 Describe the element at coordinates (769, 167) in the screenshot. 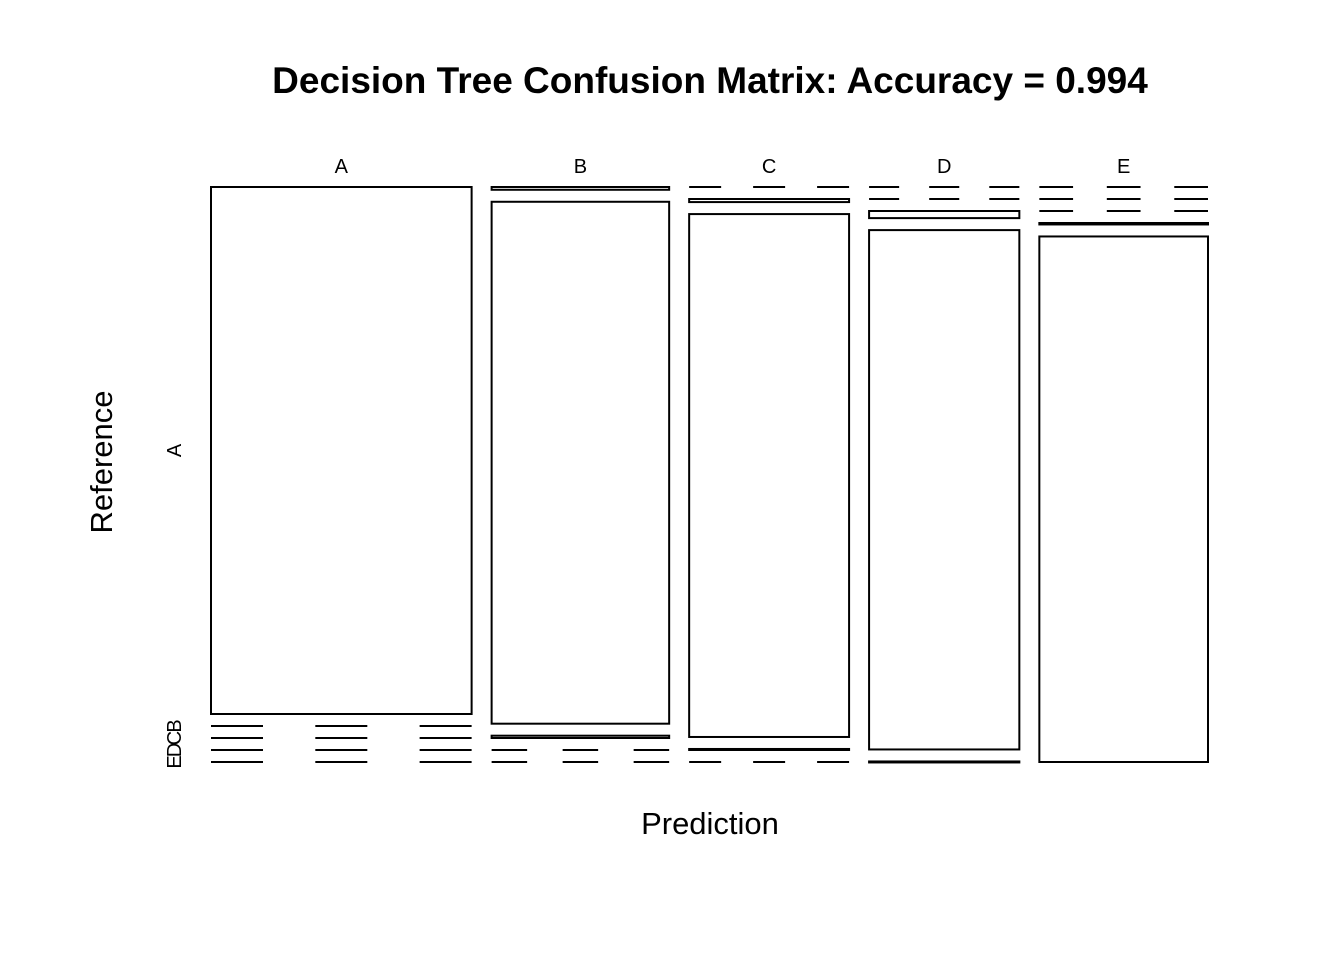

I see `x-tick-label: C` at that location.